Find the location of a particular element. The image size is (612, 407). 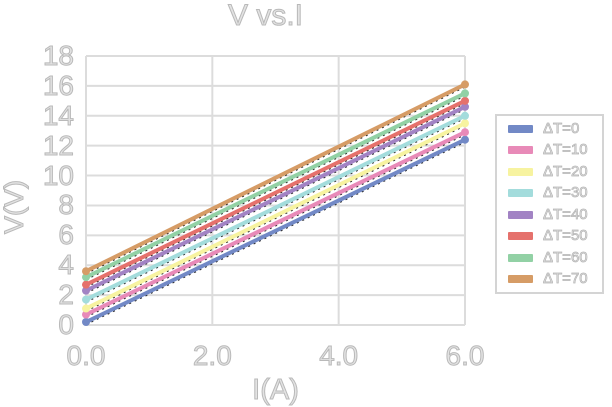

y-tick-label: 10 is located at coordinates (58, 175).